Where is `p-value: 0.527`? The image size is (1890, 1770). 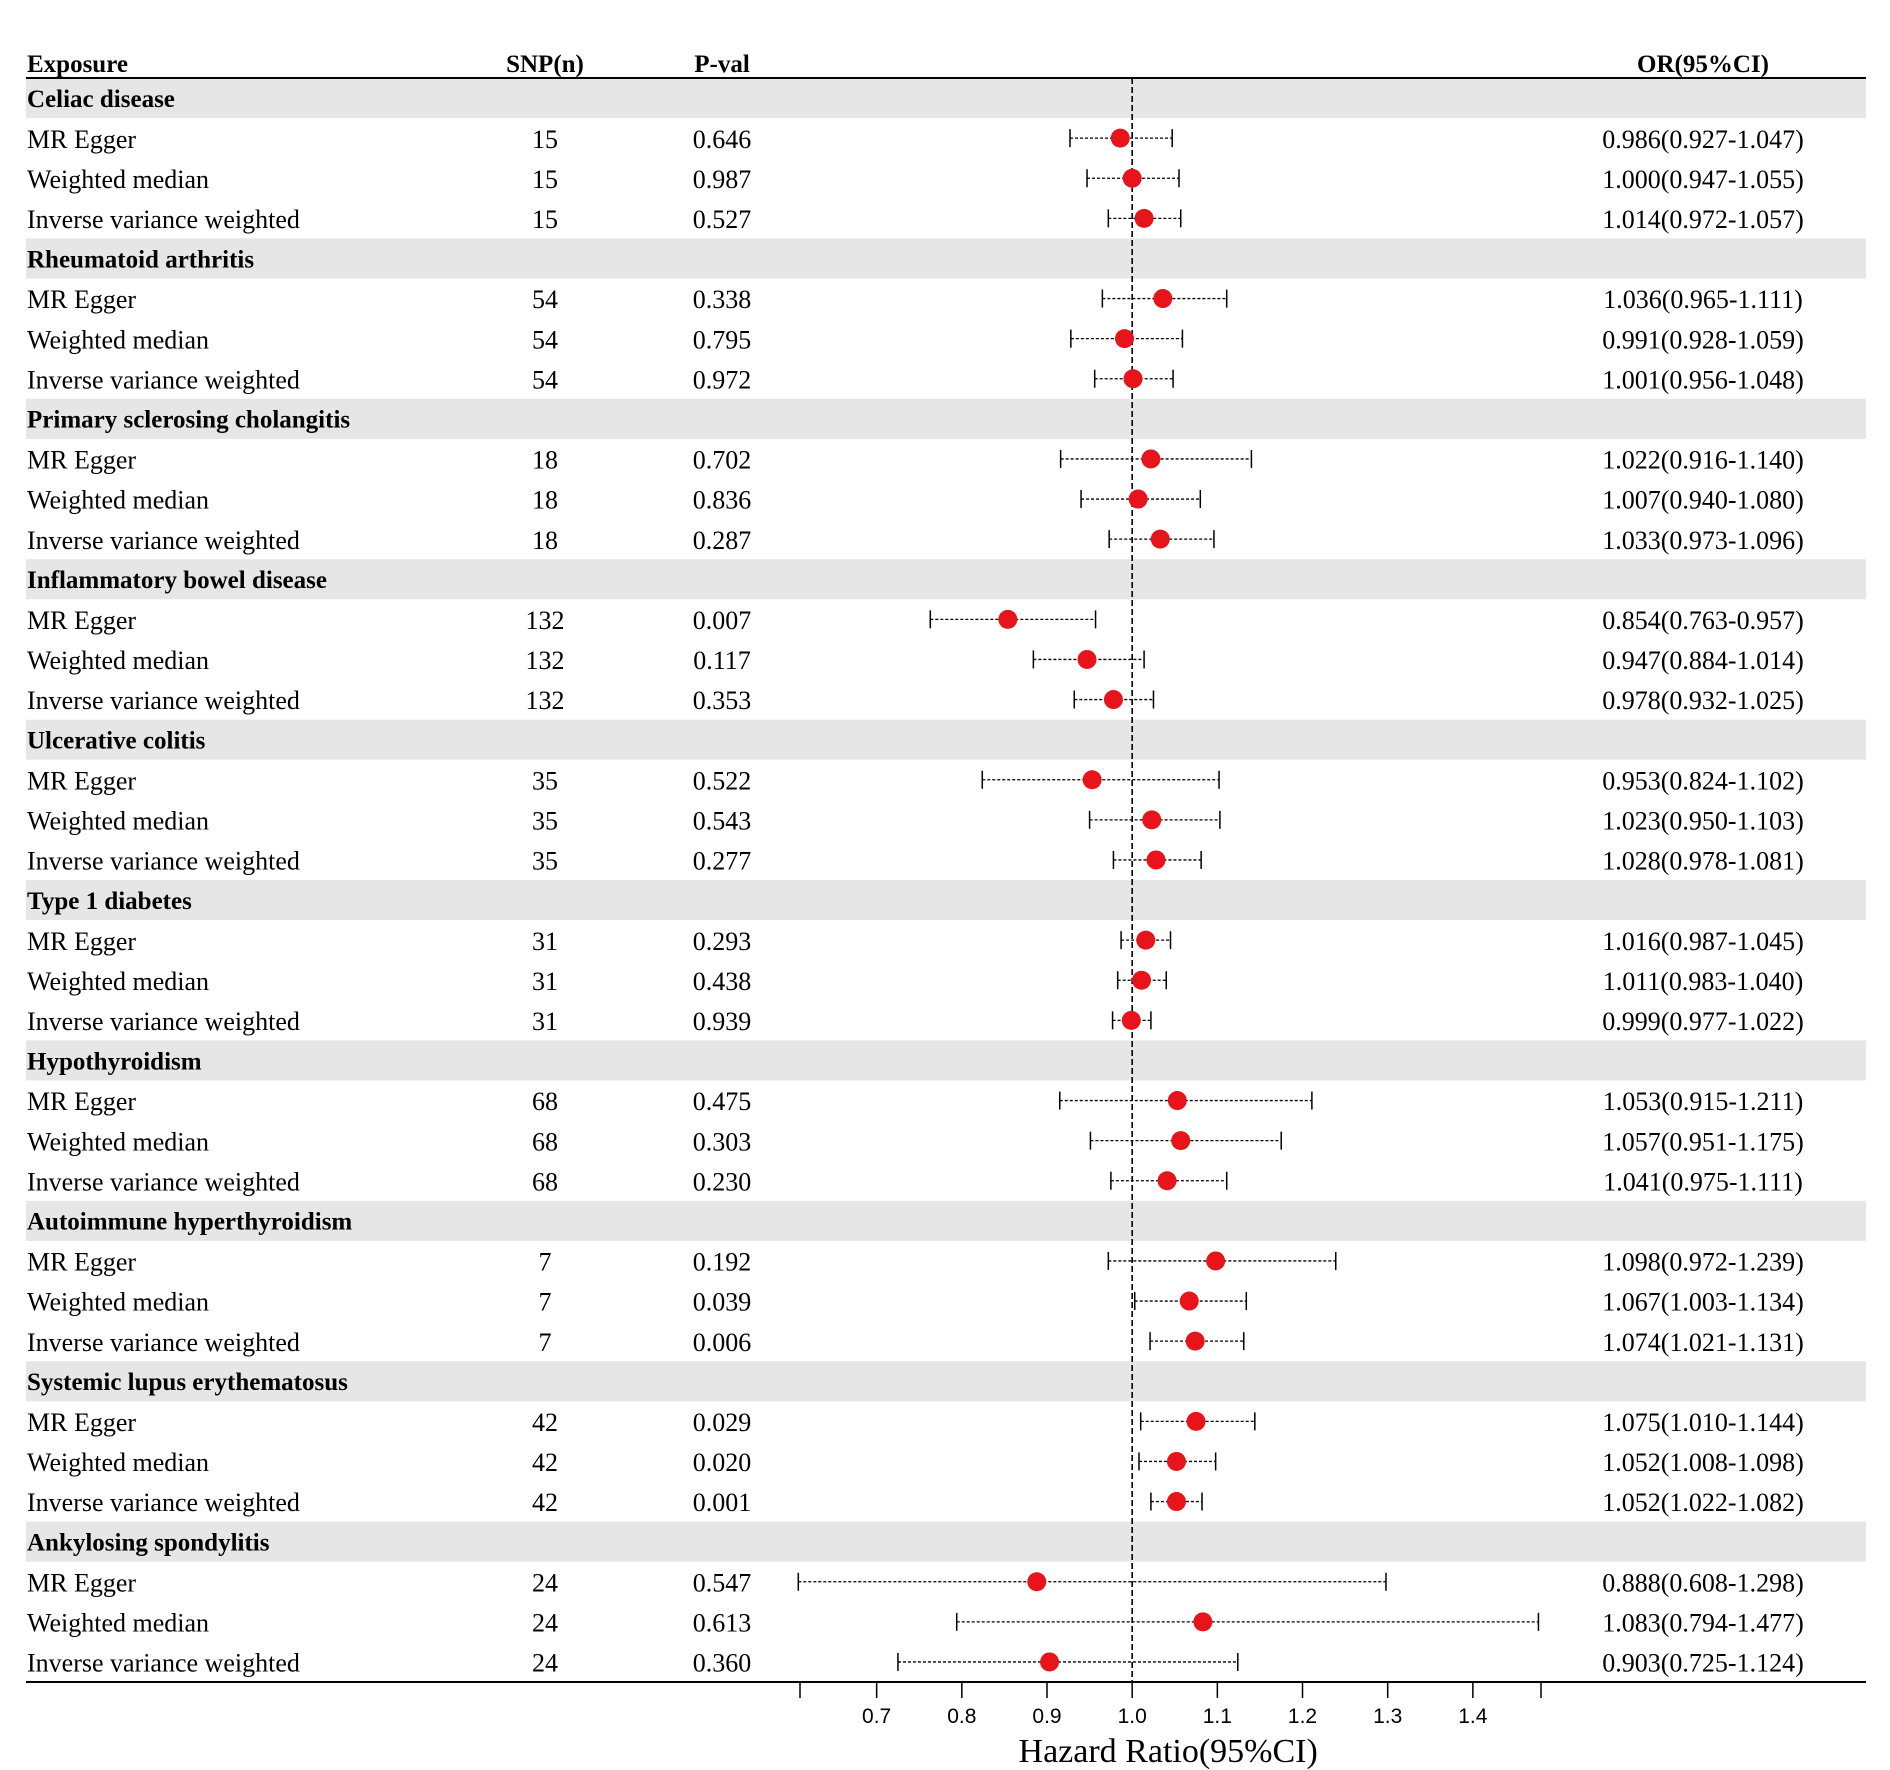 p-value: 0.527 is located at coordinates (722, 219).